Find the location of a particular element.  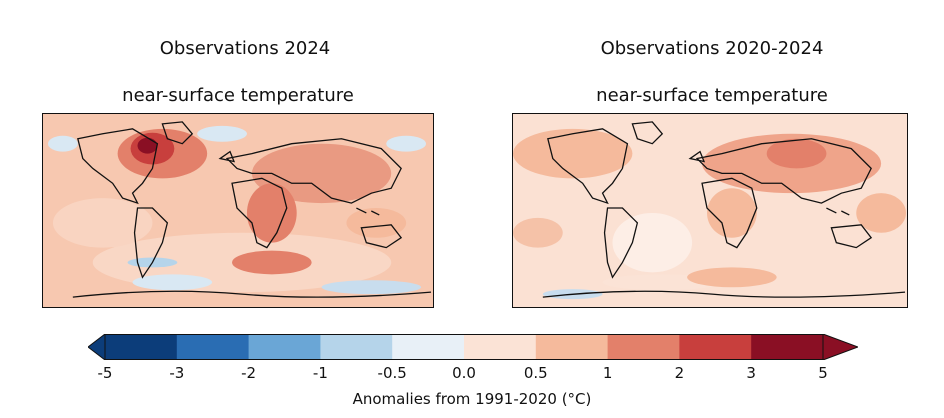

colorbar is located at coordinates (473, 347).